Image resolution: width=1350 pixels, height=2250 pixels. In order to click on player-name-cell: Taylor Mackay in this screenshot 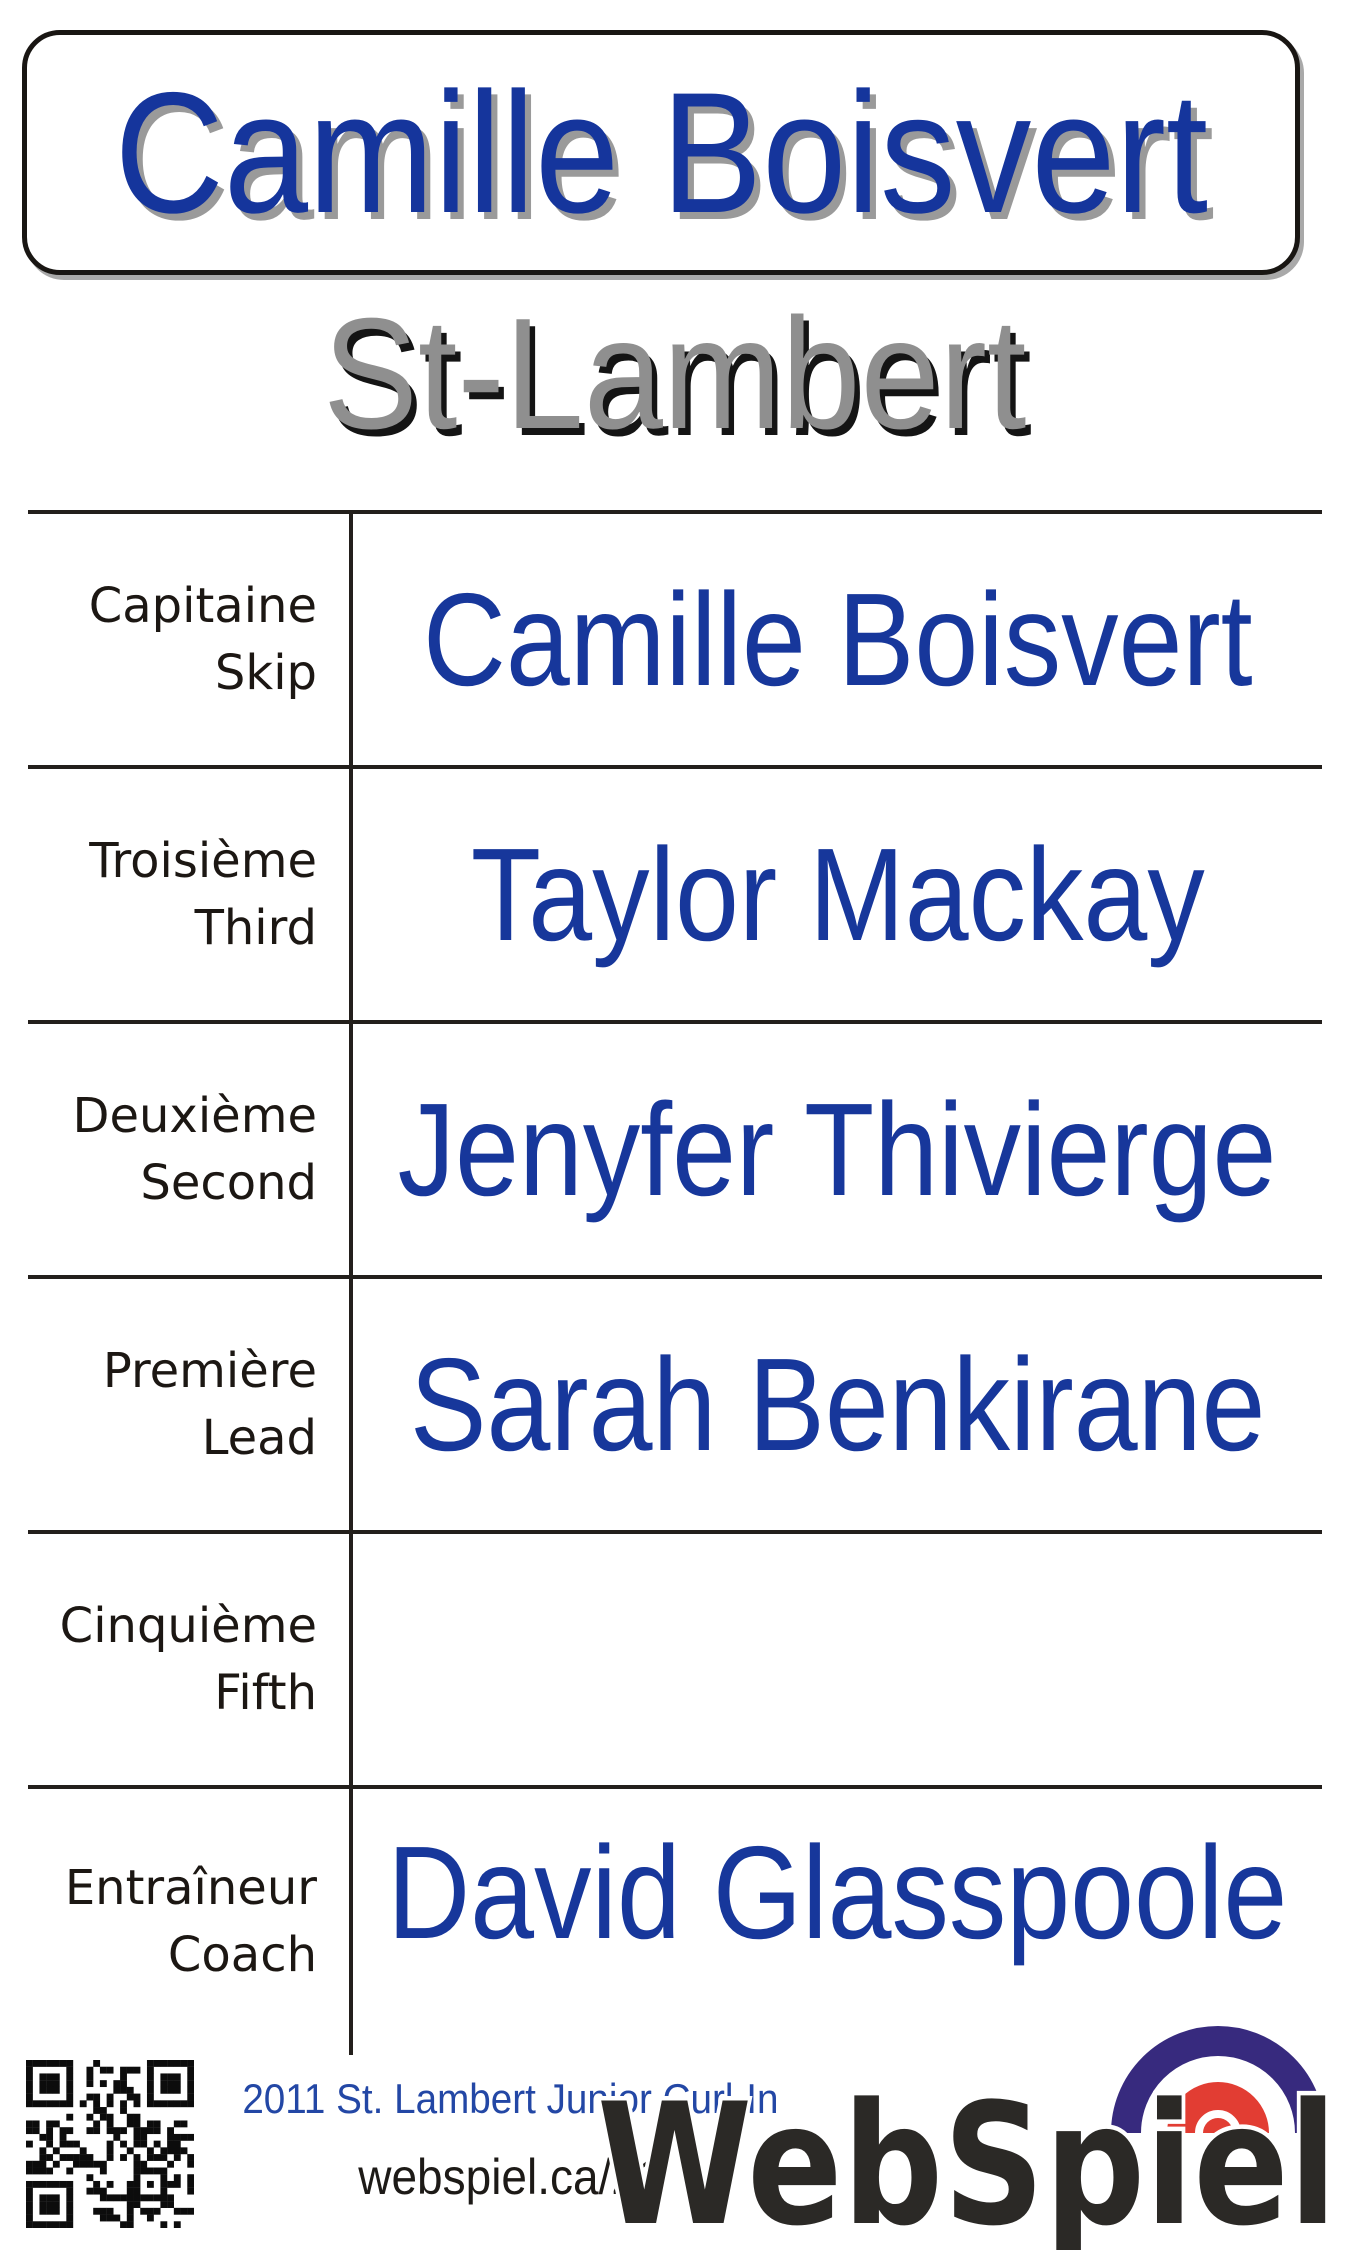, I will do `click(837, 894)`.